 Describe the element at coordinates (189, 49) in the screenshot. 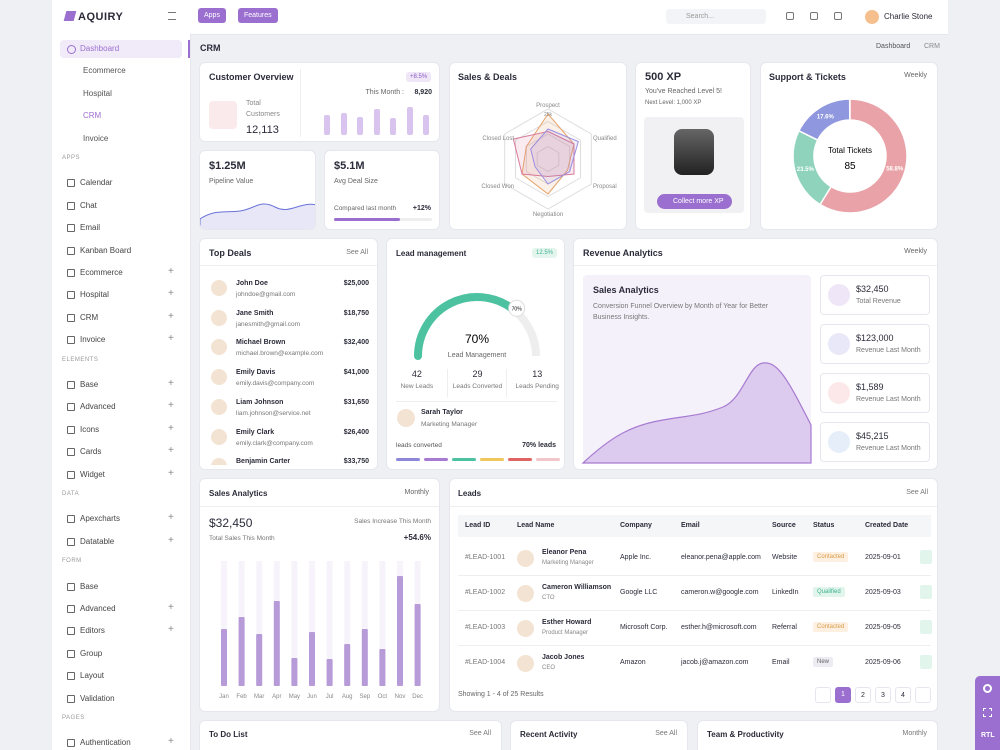

I see `page-marker` at that location.